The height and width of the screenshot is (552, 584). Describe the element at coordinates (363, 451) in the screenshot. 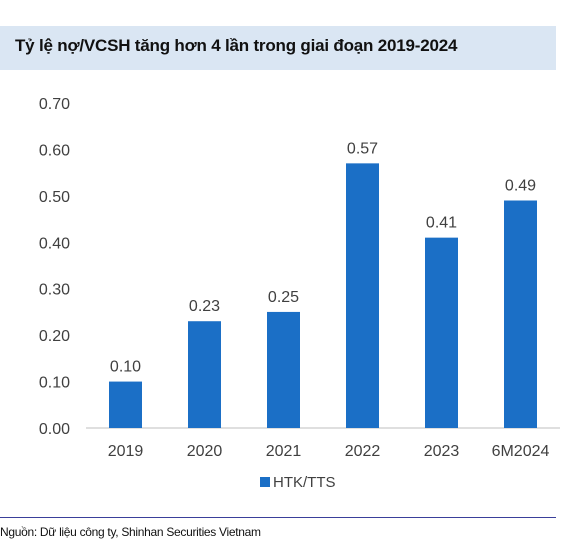

I see `x-tick-label: 2022` at that location.